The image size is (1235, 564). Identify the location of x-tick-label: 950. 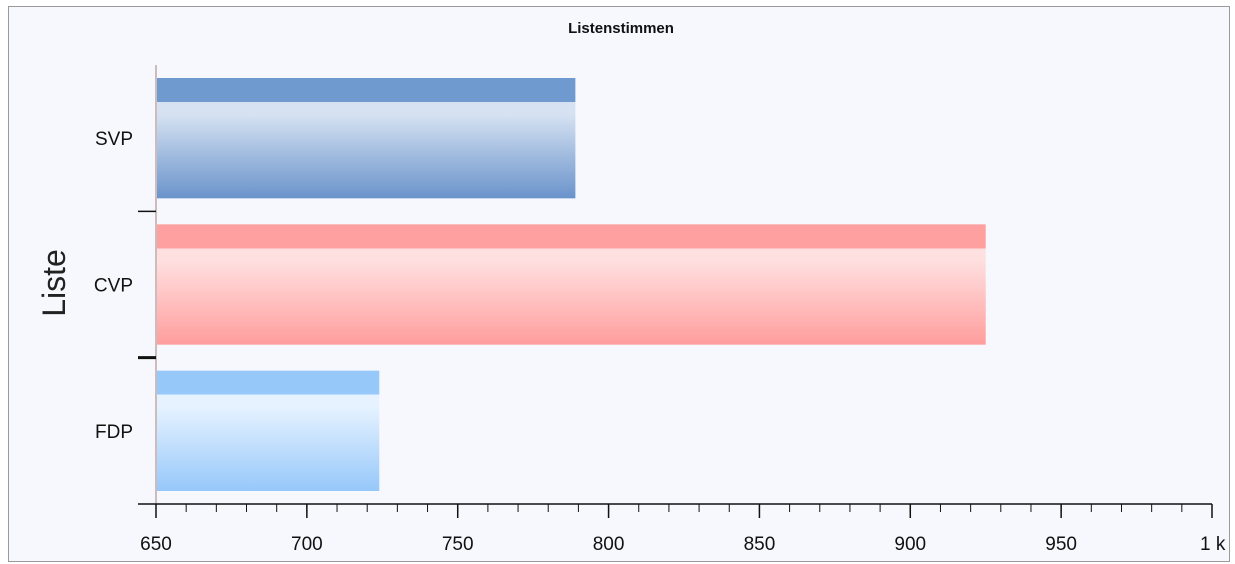
(1061, 544).